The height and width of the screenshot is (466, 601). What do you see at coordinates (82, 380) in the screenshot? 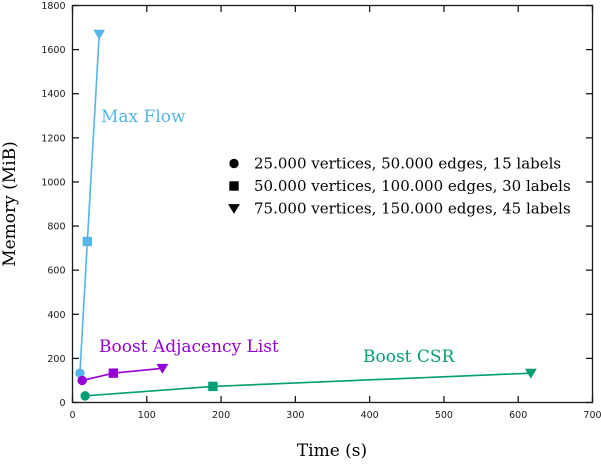
I see `data-point-boost-adjacency-list-circle` at bounding box center [82, 380].